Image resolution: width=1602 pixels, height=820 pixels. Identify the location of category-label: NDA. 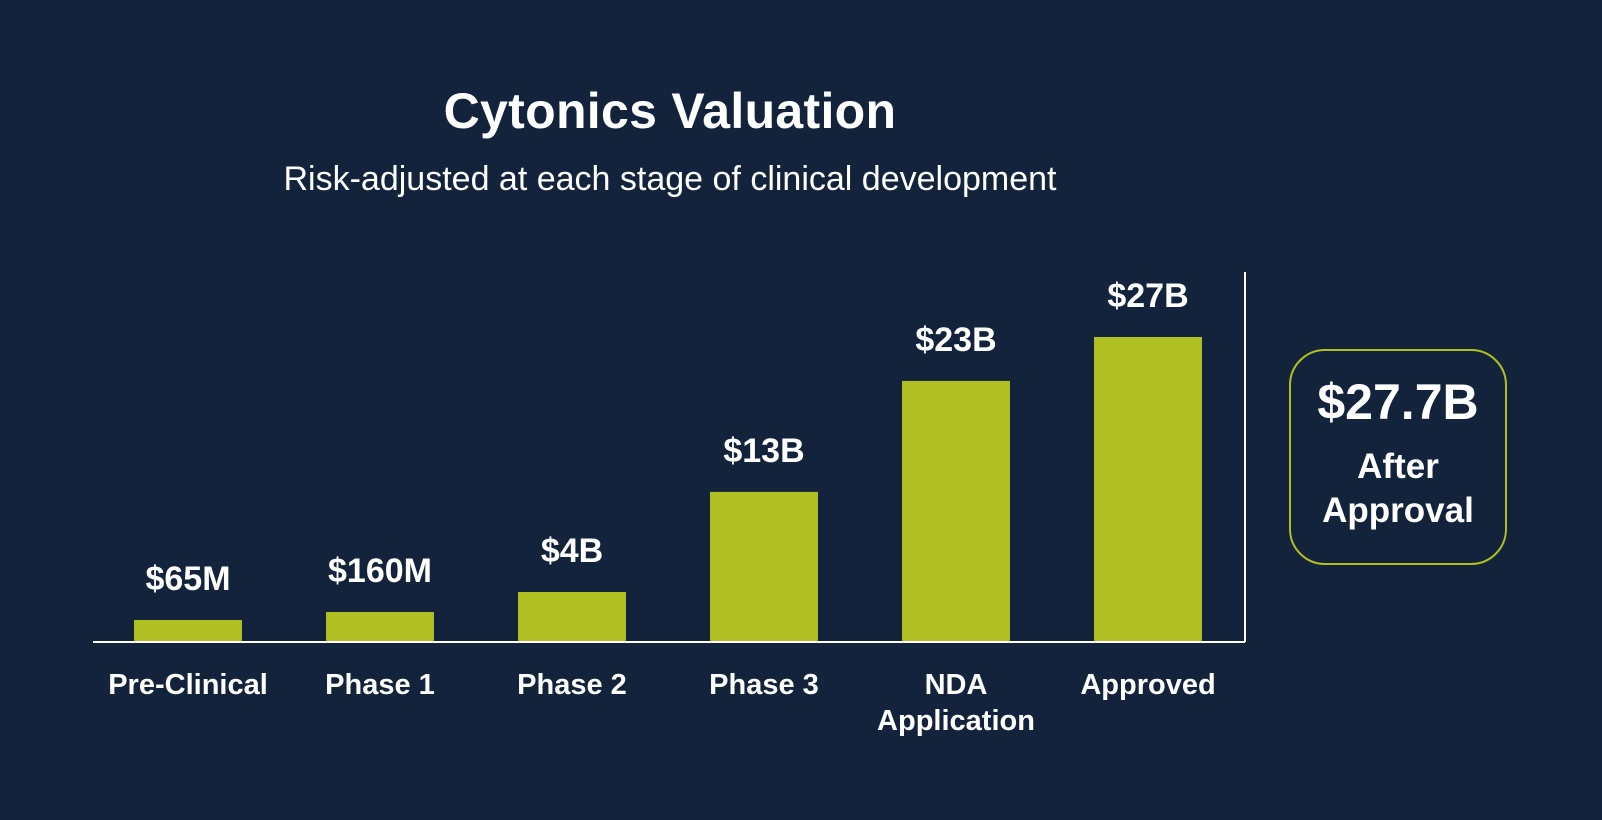
(956, 685).